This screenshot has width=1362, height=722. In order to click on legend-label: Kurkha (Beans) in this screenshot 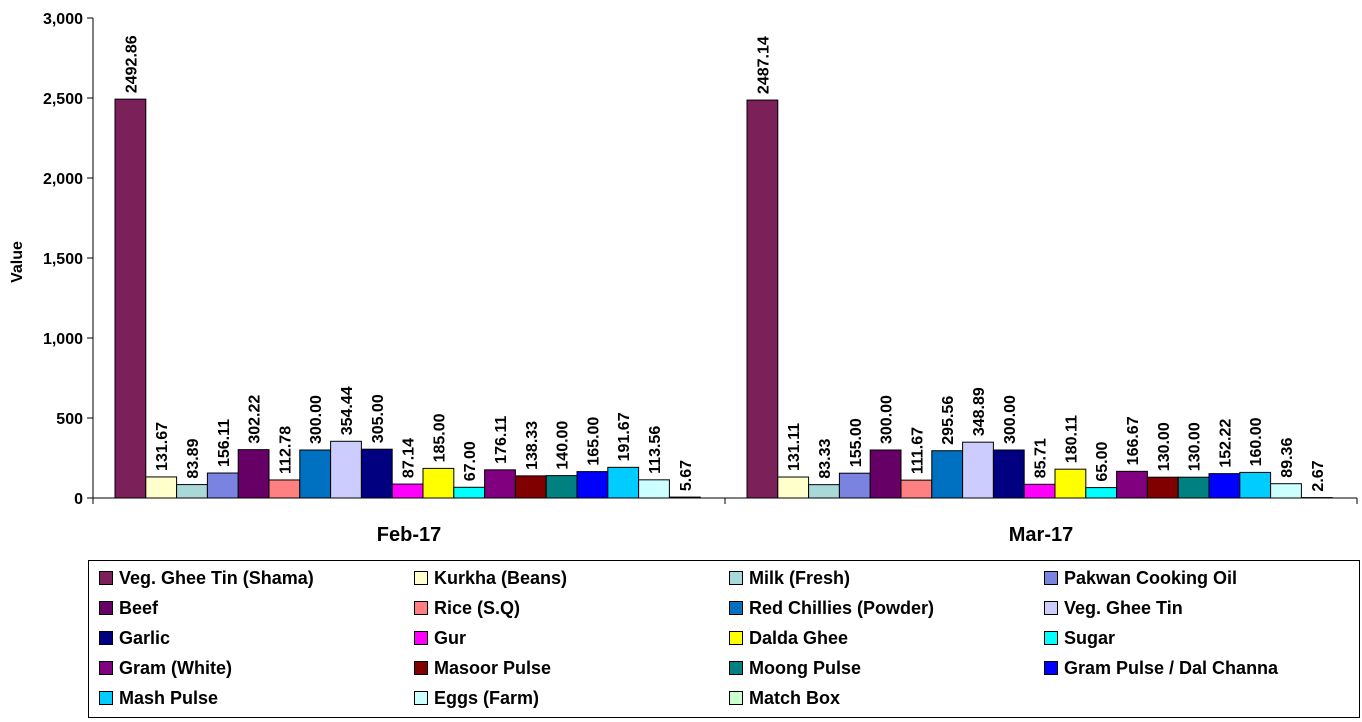, I will do `click(501, 577)`.